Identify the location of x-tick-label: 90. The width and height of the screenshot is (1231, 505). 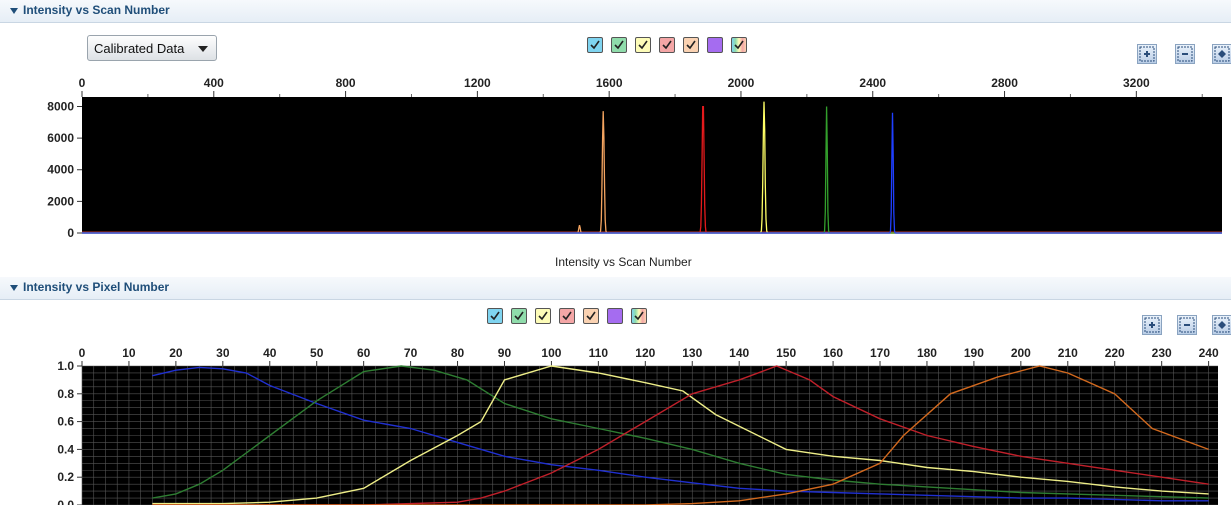
(505, 353).